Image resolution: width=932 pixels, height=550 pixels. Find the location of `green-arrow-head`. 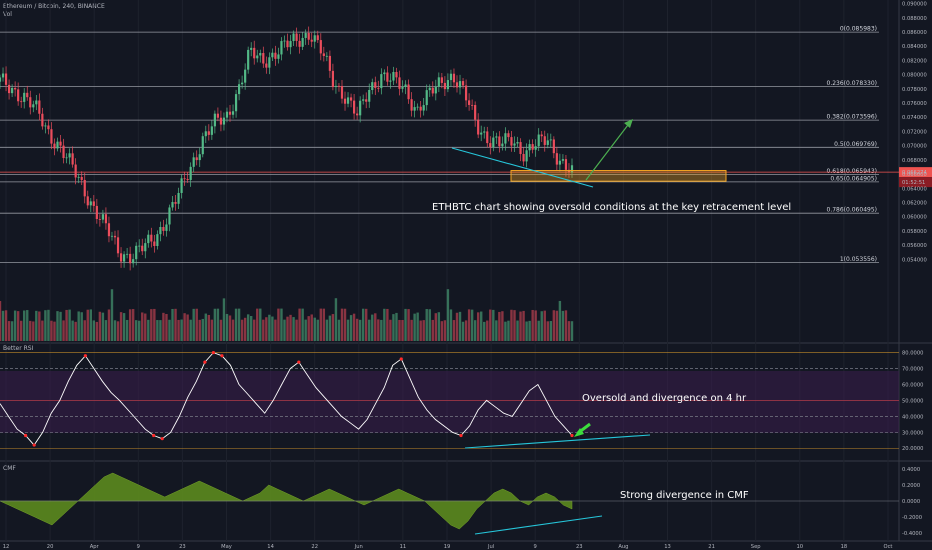

green-arrow-head is located at coordinates (579, 432).